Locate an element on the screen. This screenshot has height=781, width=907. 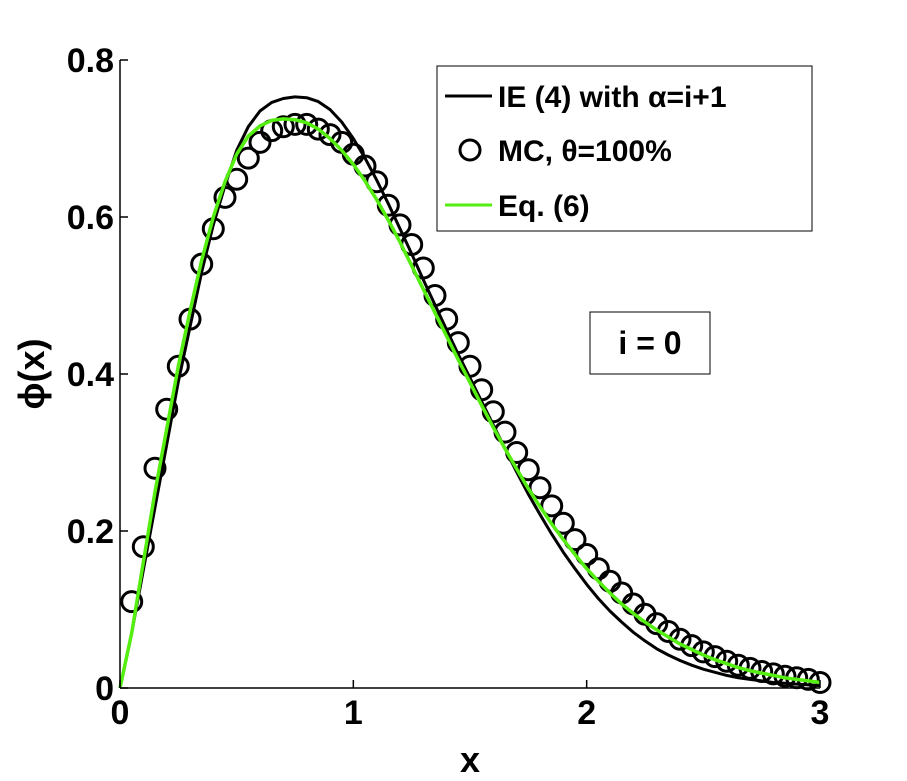
y-tick-label: 0.4 is located at coordinates (90, 375).